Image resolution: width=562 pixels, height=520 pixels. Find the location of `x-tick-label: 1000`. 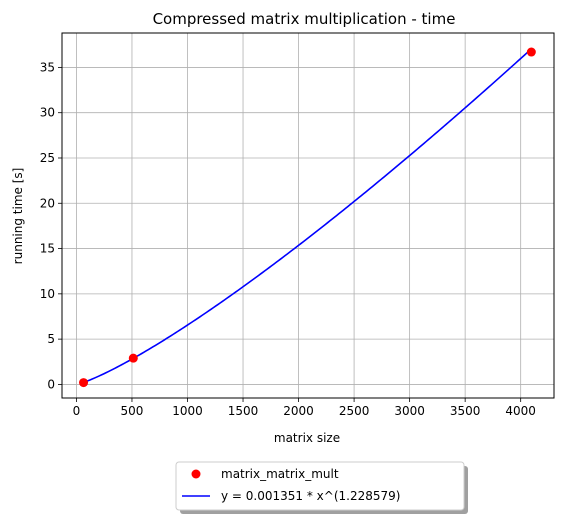

x-tick-label: 1000 is located at coordinates (187, 411).